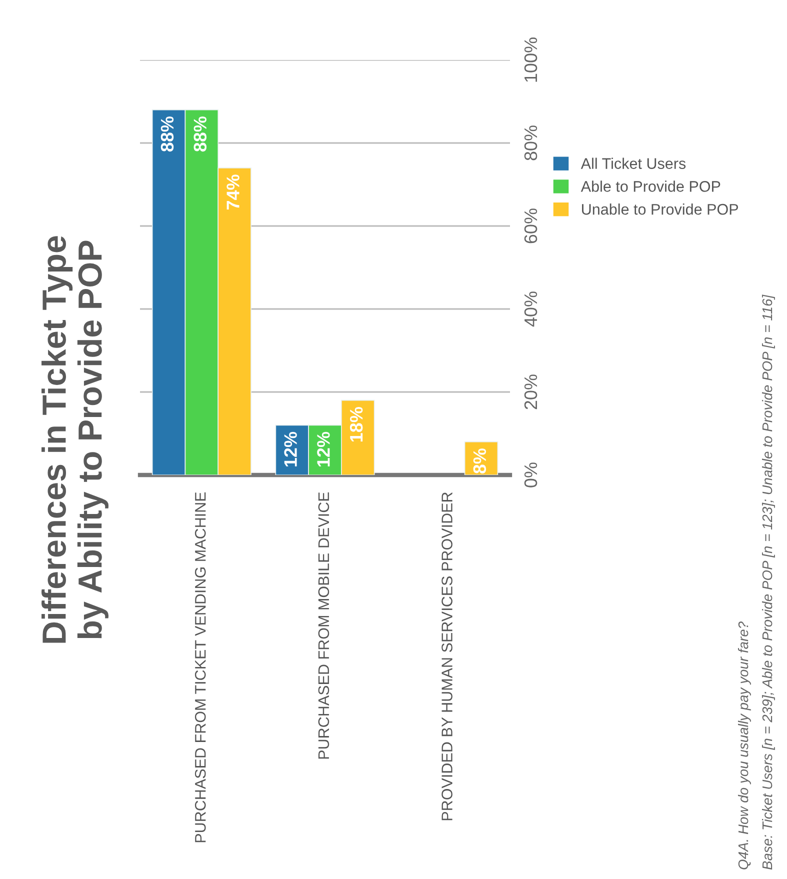  What do you see at coordinates (324, 625) in the screenshot?
I see `x-tick-label: PURCHASED FROM MOBILE DEVICE` at bounding box center [324, 625].